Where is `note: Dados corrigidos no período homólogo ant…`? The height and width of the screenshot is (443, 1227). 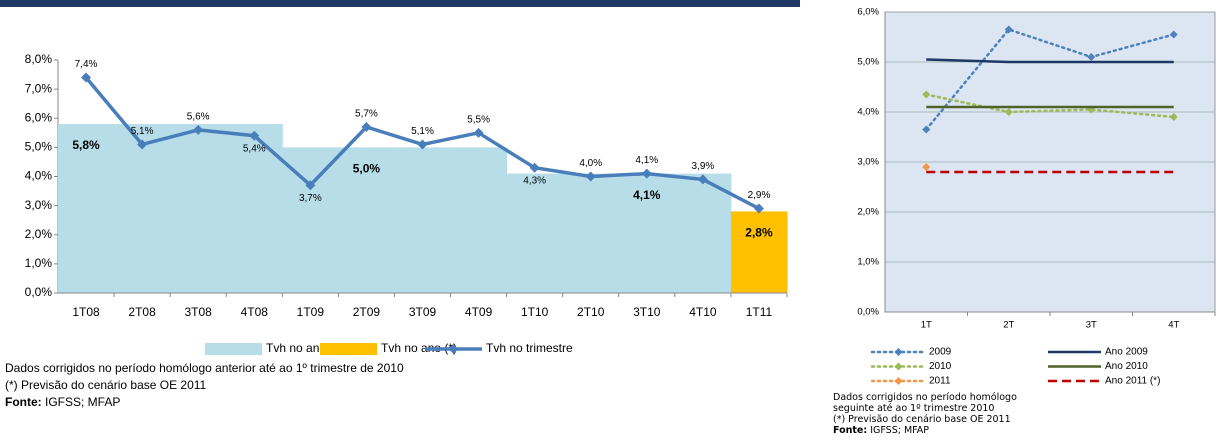 note: Dados corrigidos no período homólogo ant… is located at coordinates (204, 368).